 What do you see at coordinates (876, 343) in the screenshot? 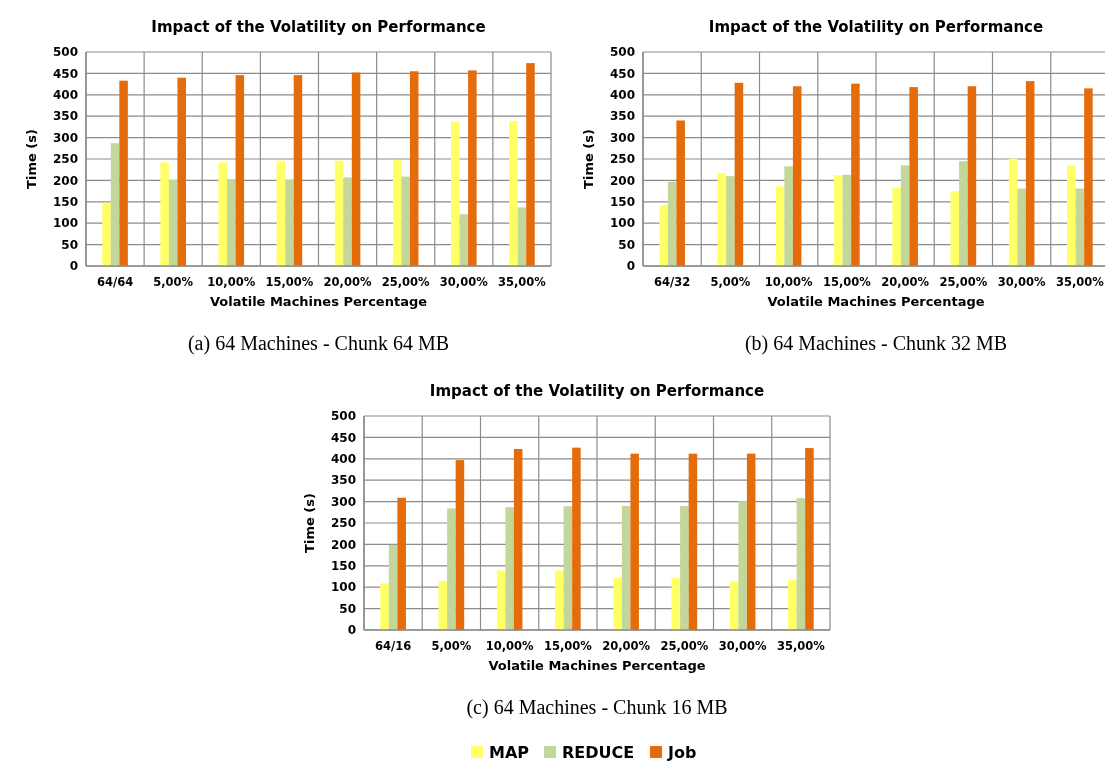
I see `text: (b) 64 Machines - Chunk 32 MB` at bounding box center [876, 343].